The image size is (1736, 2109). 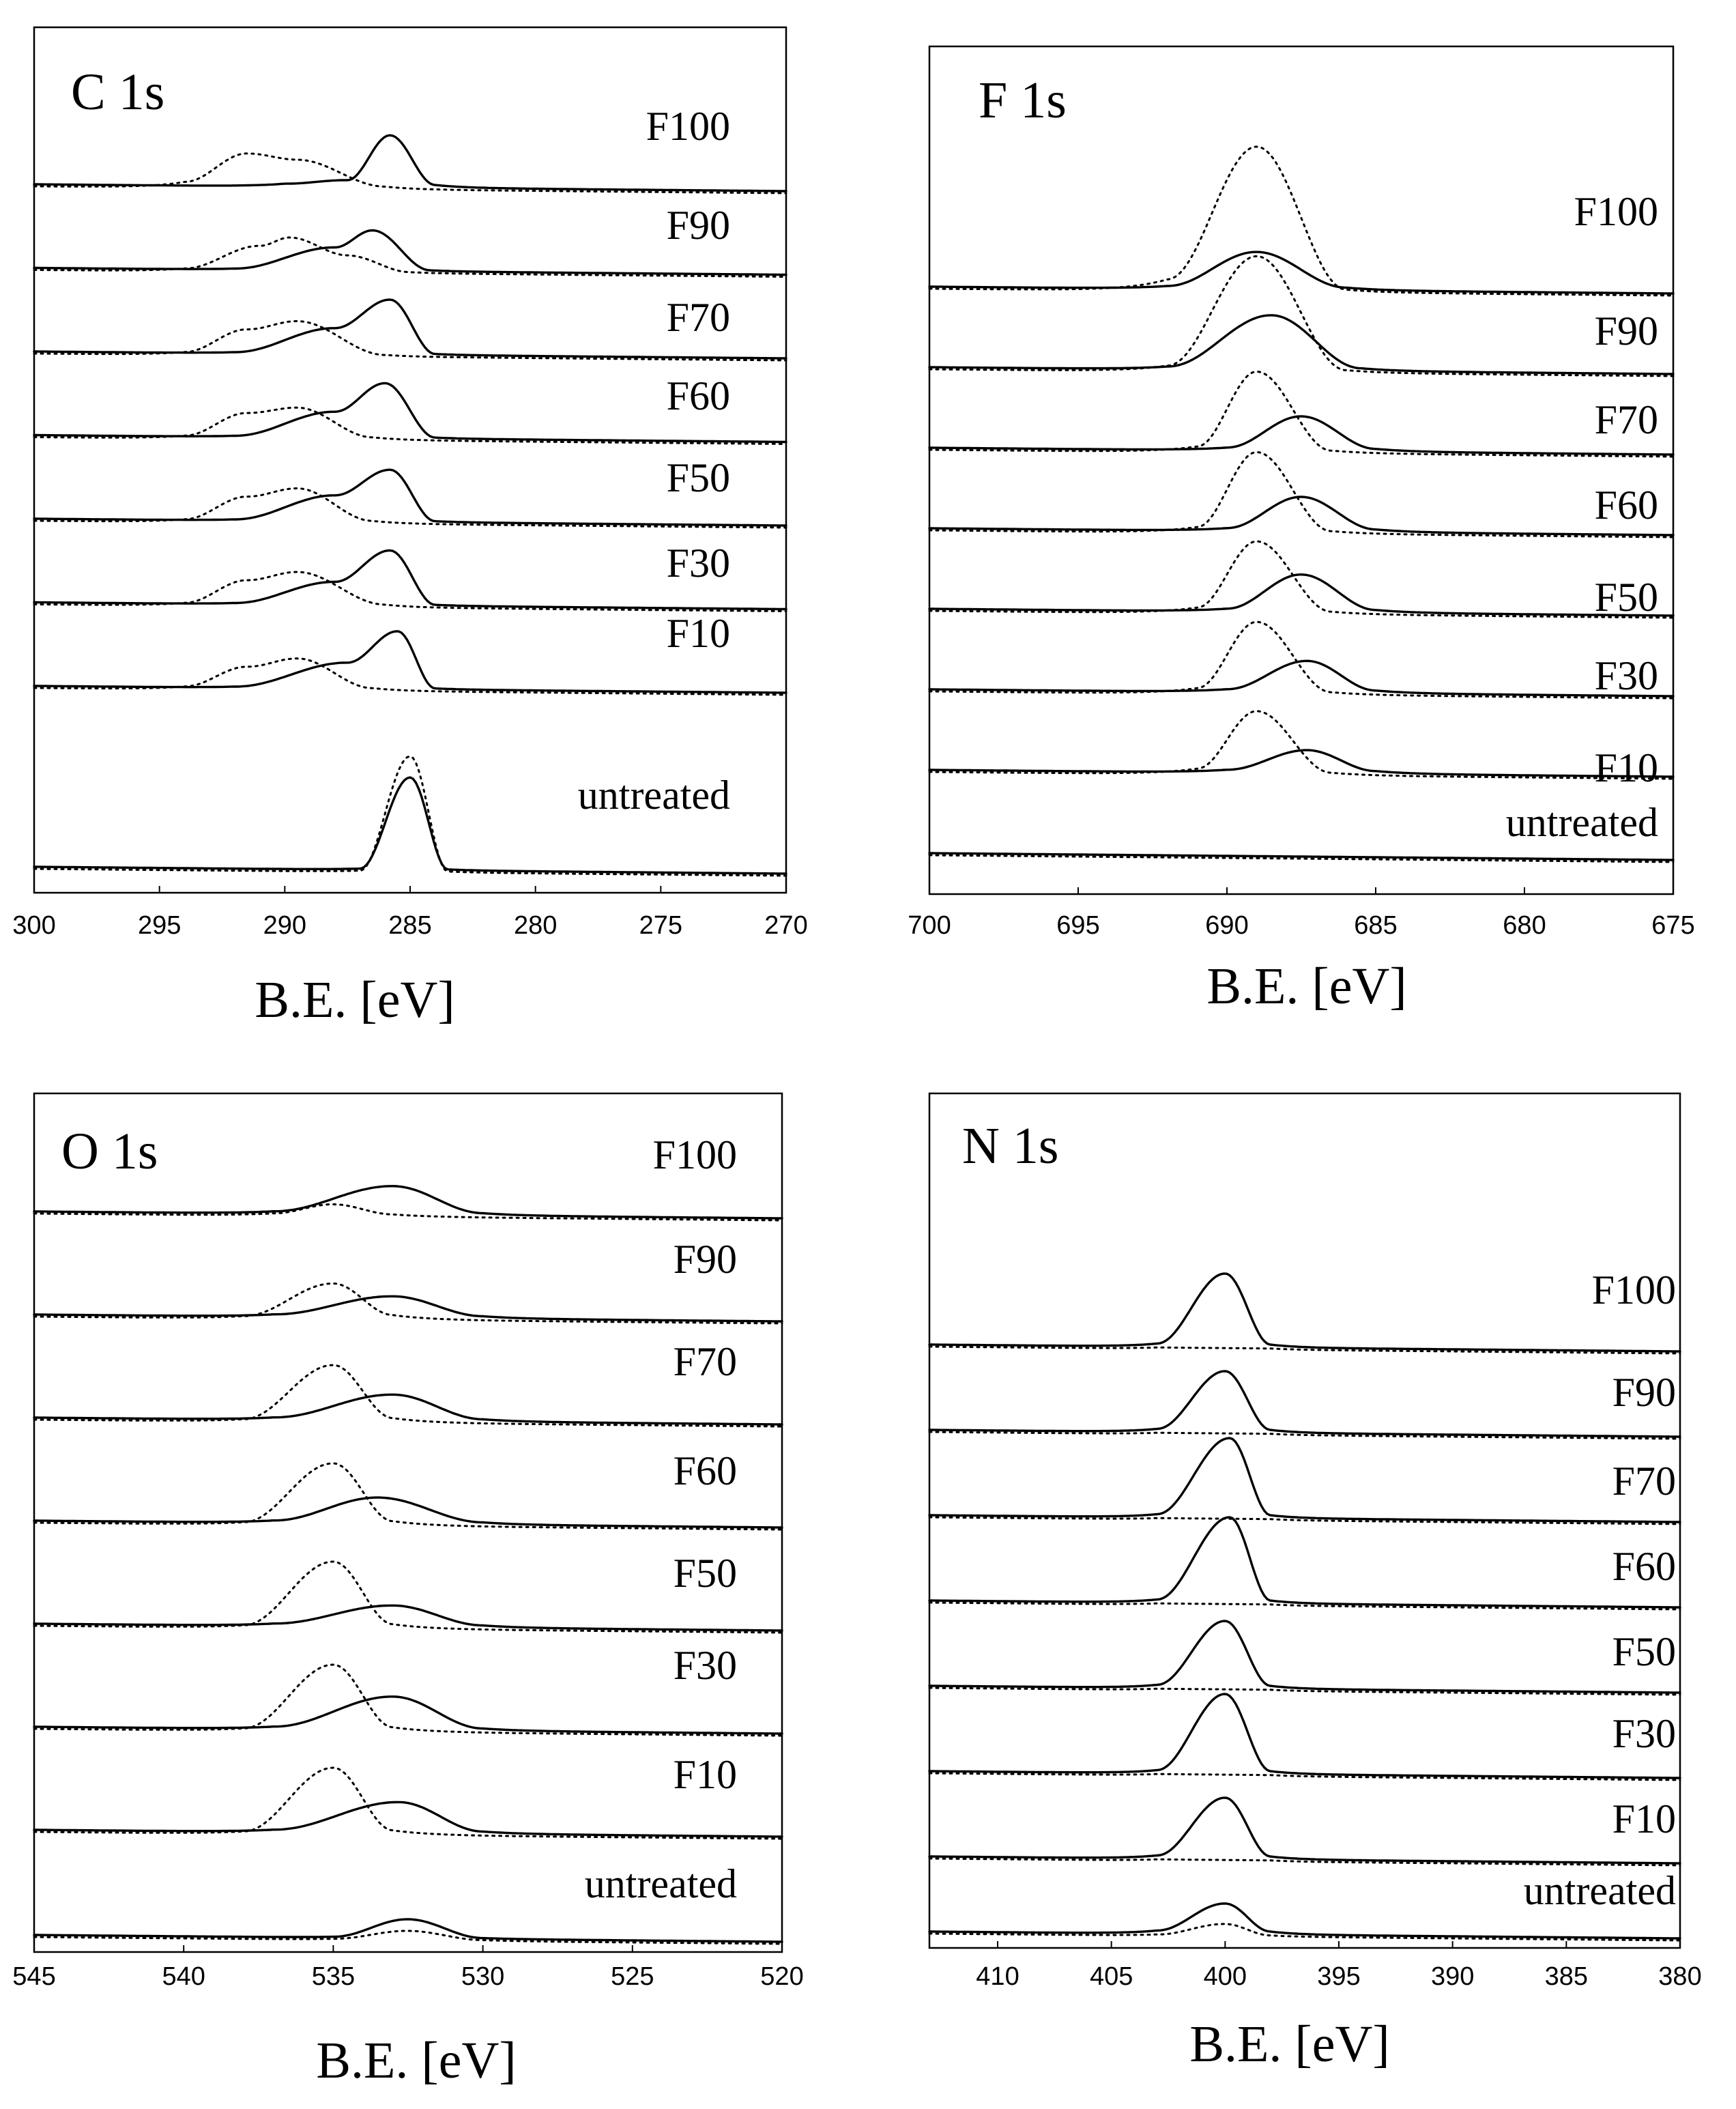 I want to click on x-tick-label: 695, so click(x=1077, y=926).